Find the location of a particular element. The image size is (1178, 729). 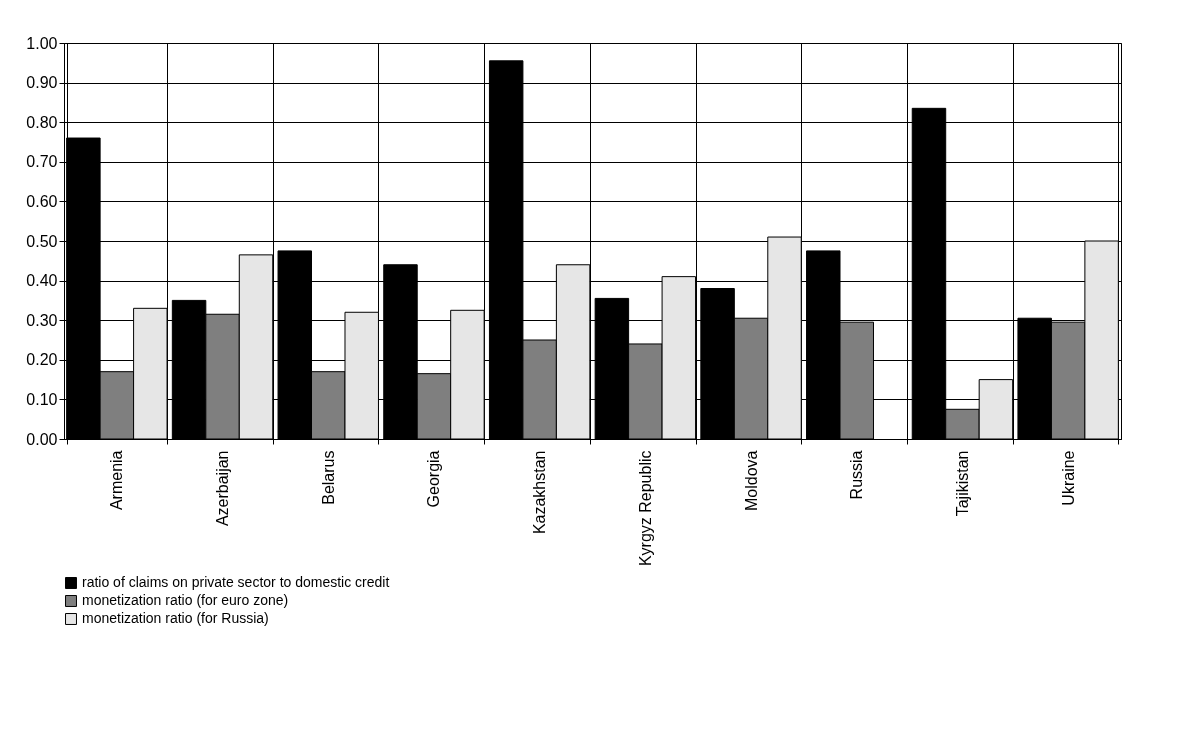

x-tick-label: Kazakhstan is located at coordinates (540, 492).